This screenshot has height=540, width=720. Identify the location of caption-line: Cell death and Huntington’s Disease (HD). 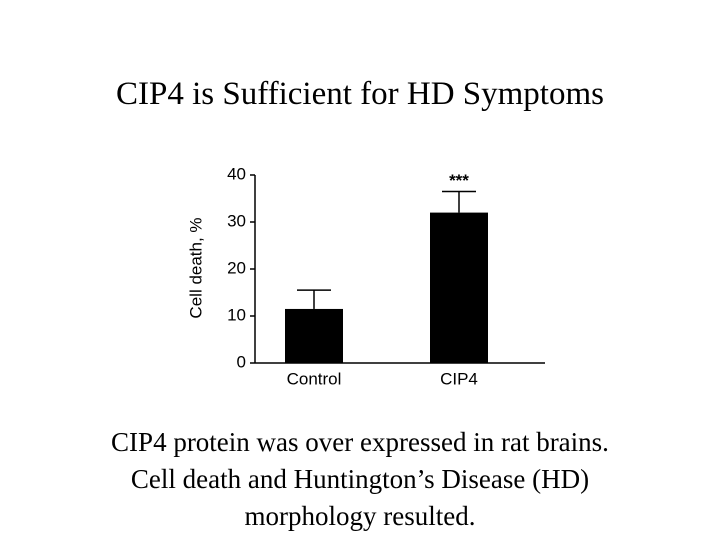
(360, 479).